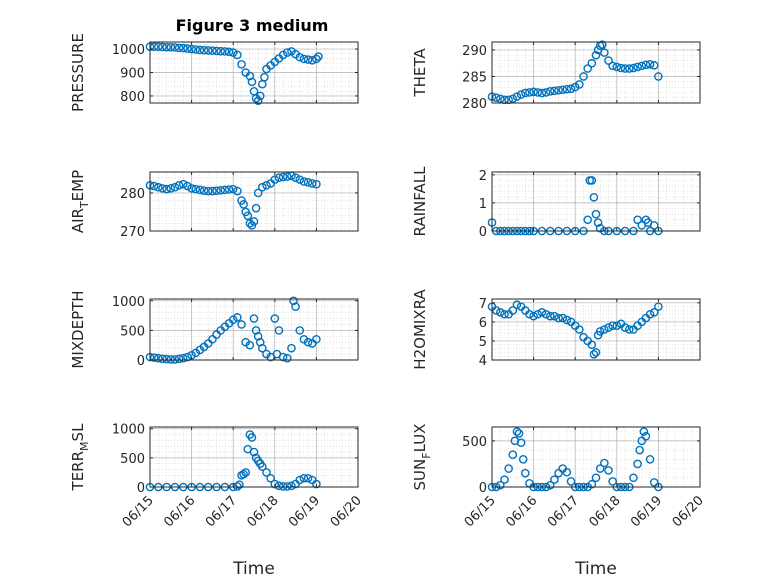  Describe the element at coordinates (474, 51) in the screenshot. I see `y-tick-label: 290` at that location.